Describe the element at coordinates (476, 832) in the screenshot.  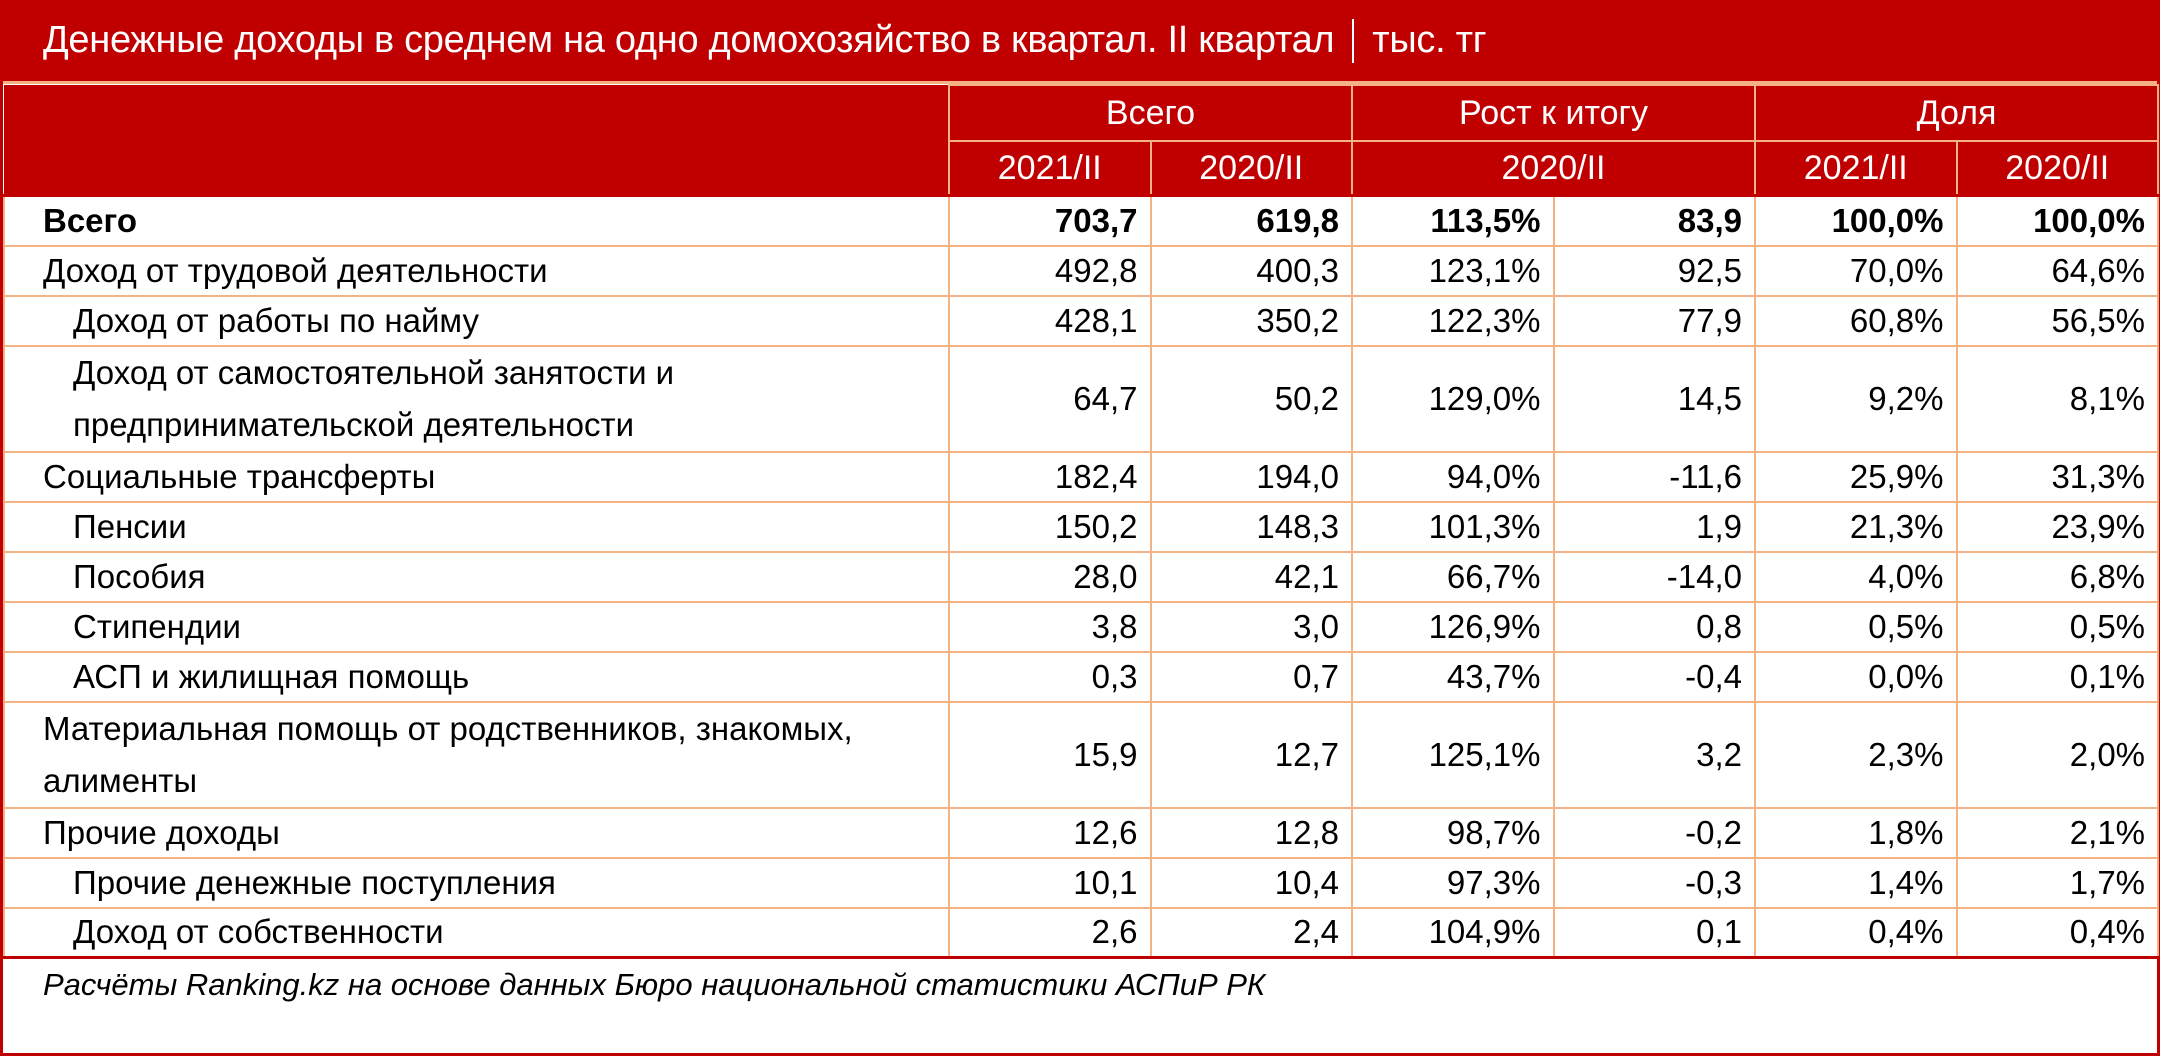
I see `row-label: Прочие доходы` at that location.